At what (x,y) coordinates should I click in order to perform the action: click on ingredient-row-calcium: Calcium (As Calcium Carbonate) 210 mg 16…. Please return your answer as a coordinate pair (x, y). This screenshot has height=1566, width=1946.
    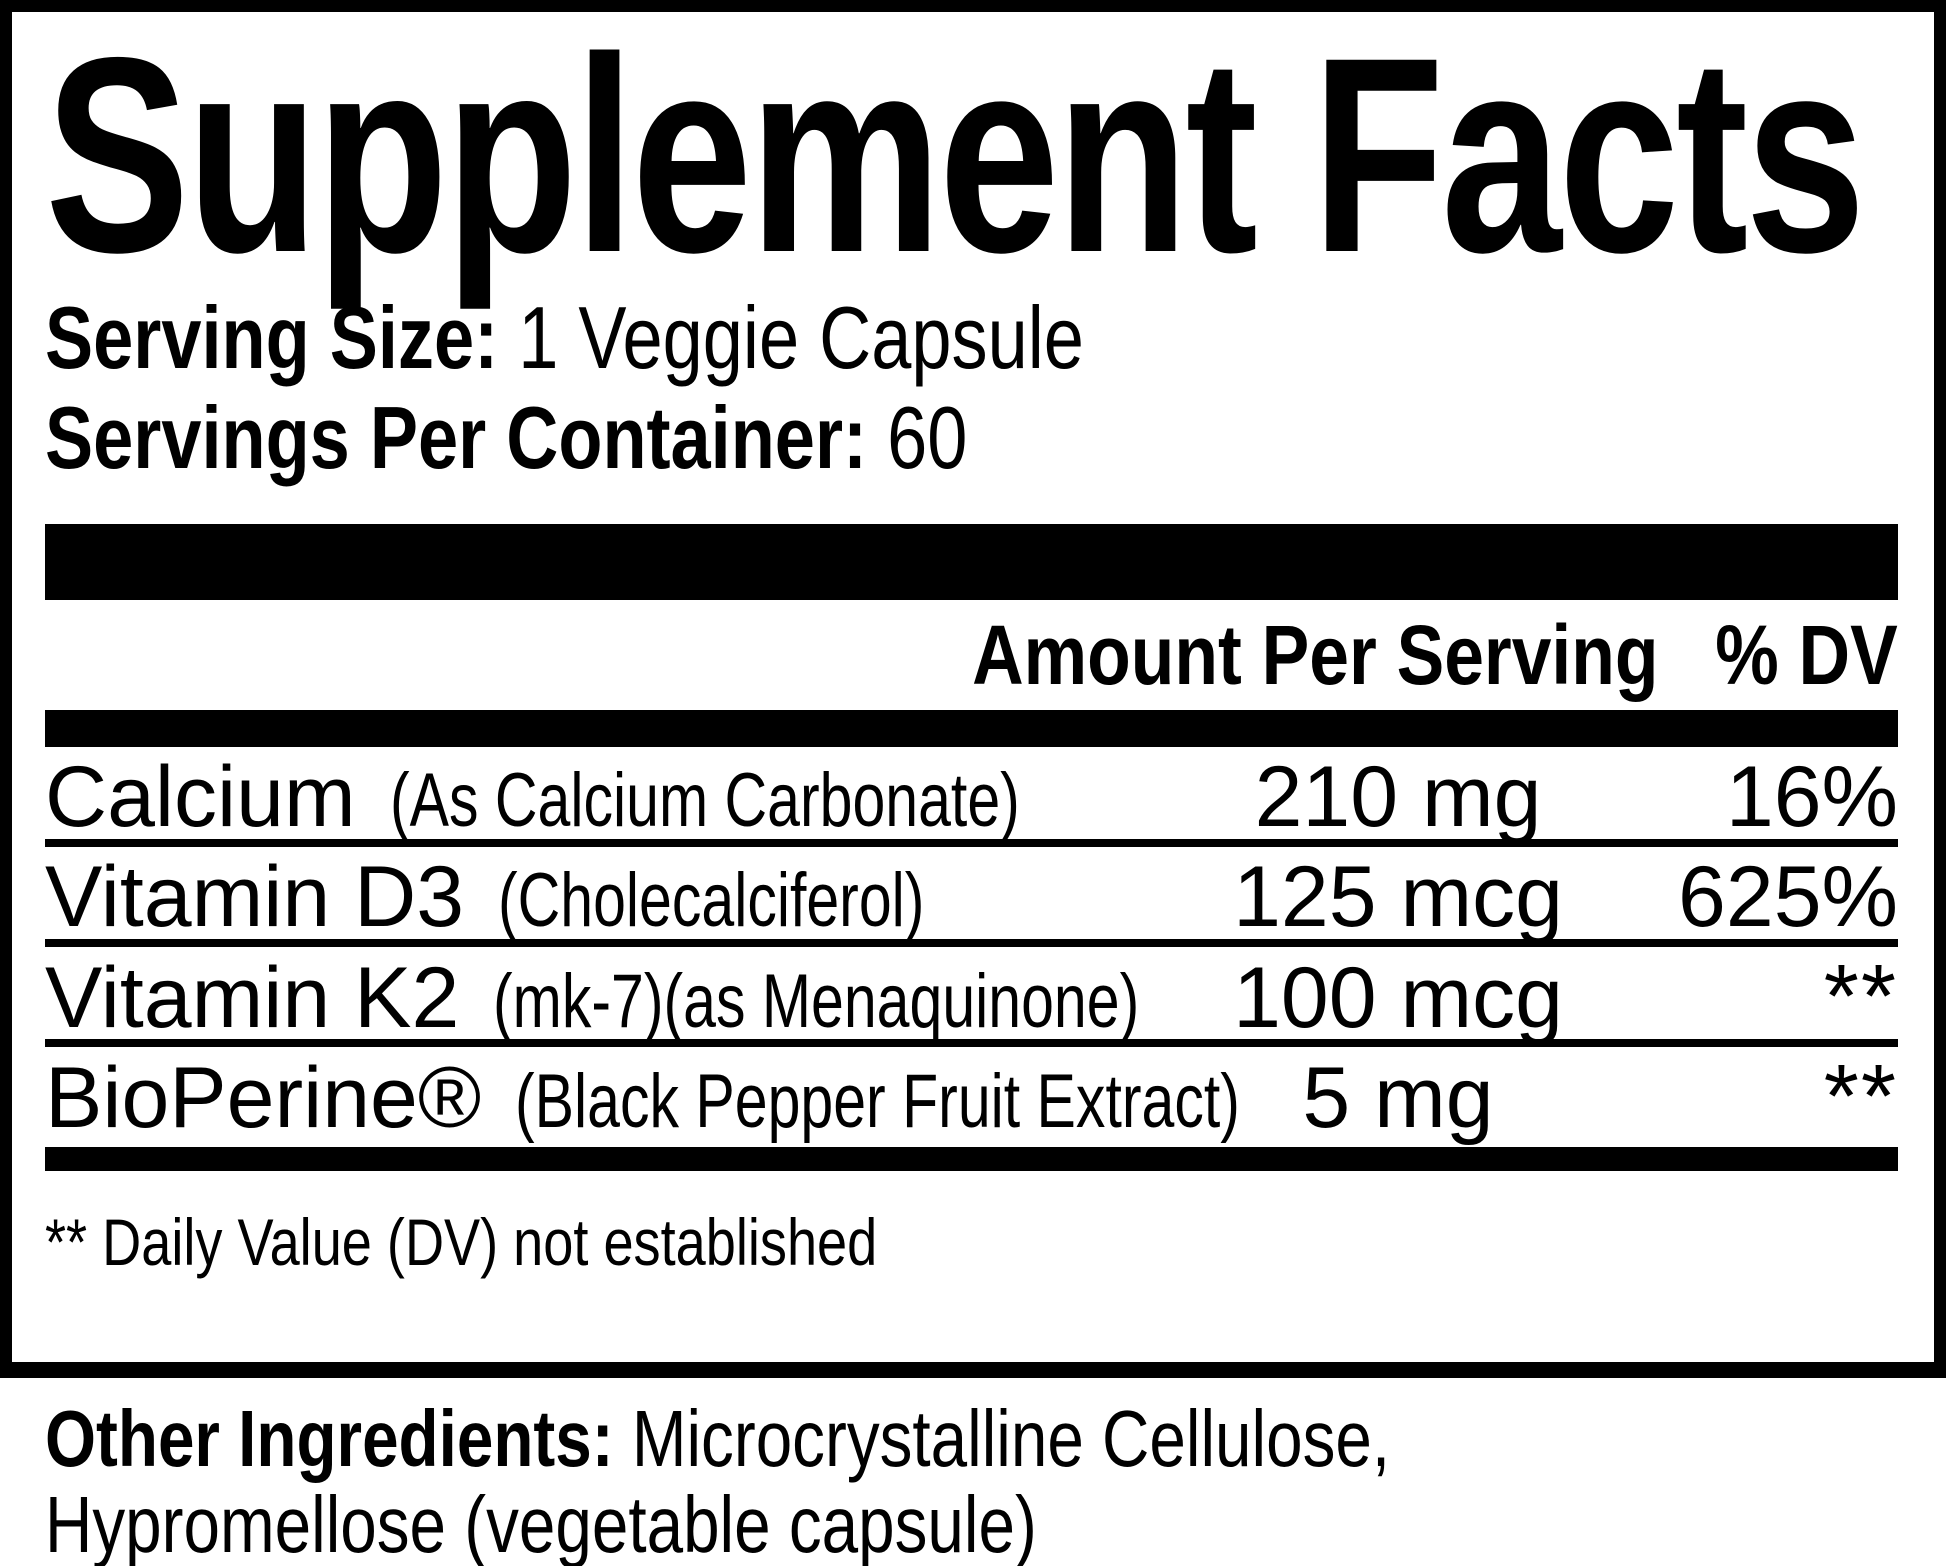
    Looking at the image, I should click on (971, 797).